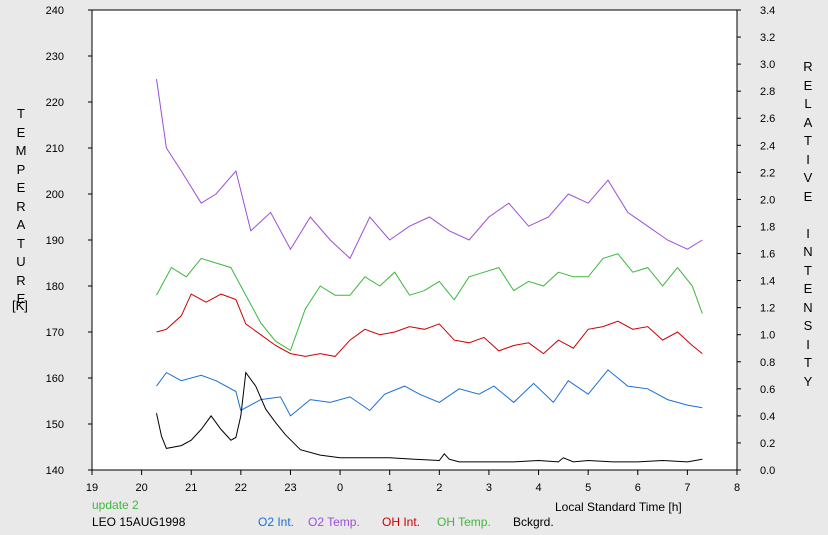  I want to click on legend-o2-temp: O2 Temp., so click(334, 522).